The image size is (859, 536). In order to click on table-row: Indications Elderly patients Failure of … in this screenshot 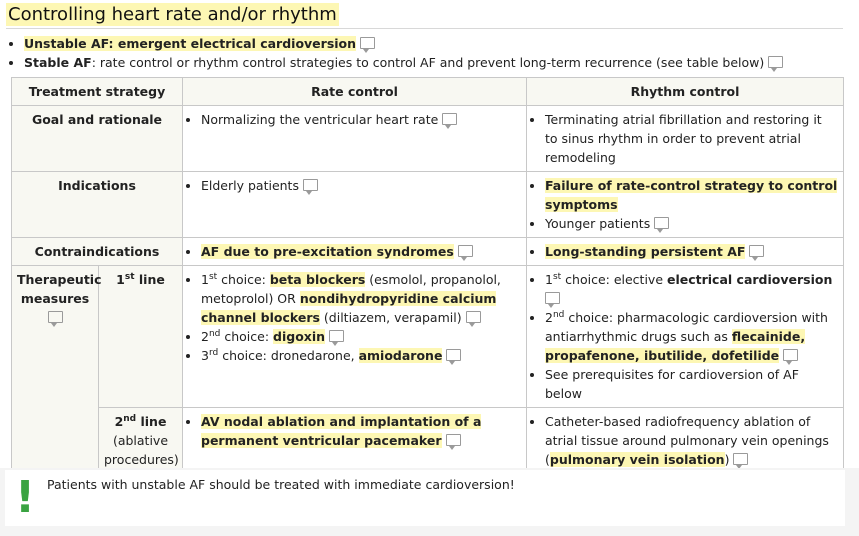, I will do `click(427, 204)`.